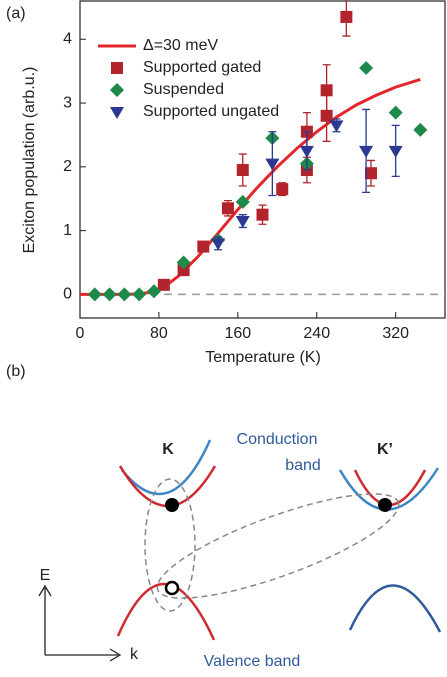 The image size is (447, 677). Describe the element at coordinates (45, 575) in the screenshot. I see `axis-label: E` at that location.